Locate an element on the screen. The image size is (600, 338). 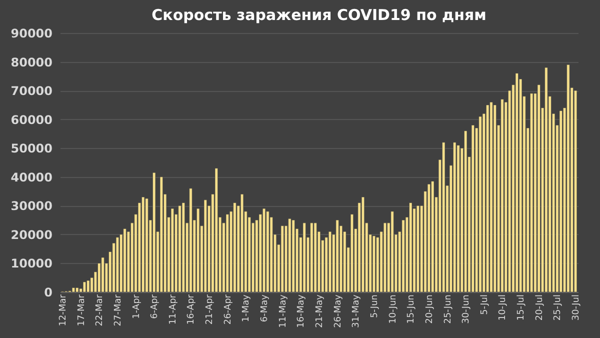
x-tick-label: 6-May is located at coordinates (265, 308).